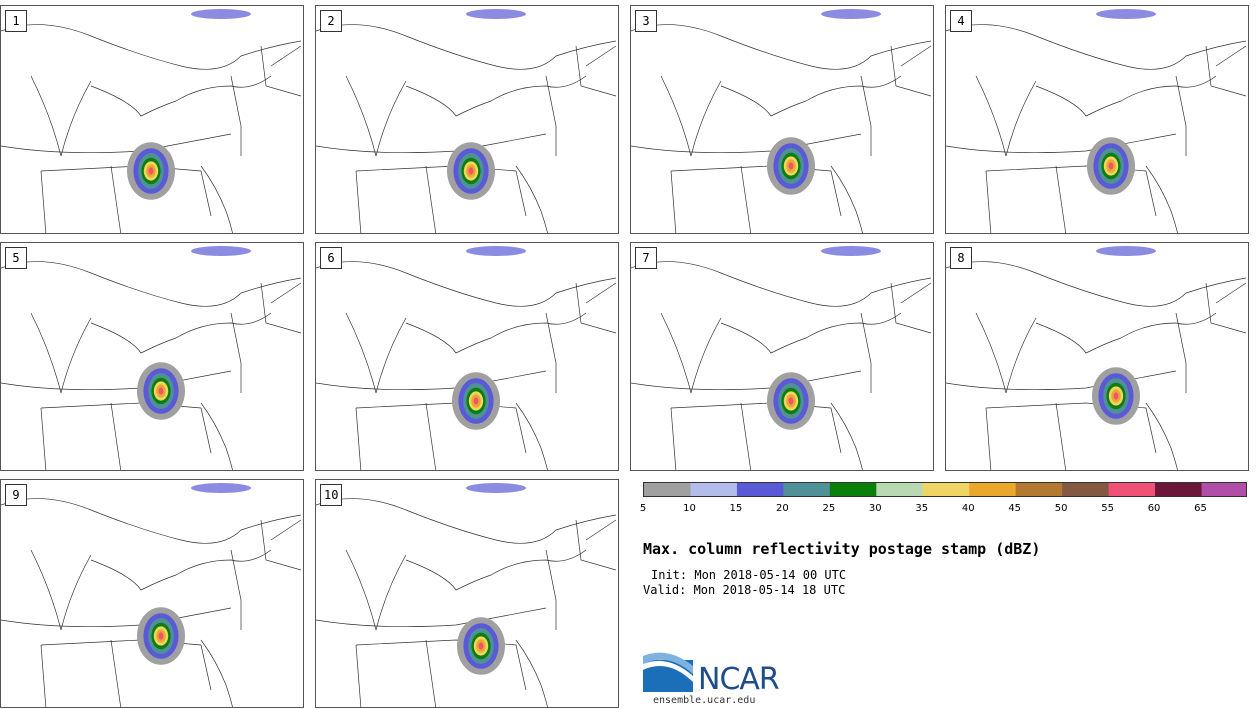  What do you see at coordinates (689, 508) in the screenshot?
I see `colorbar-tick-label: 10` at bounding box center [689, 508].